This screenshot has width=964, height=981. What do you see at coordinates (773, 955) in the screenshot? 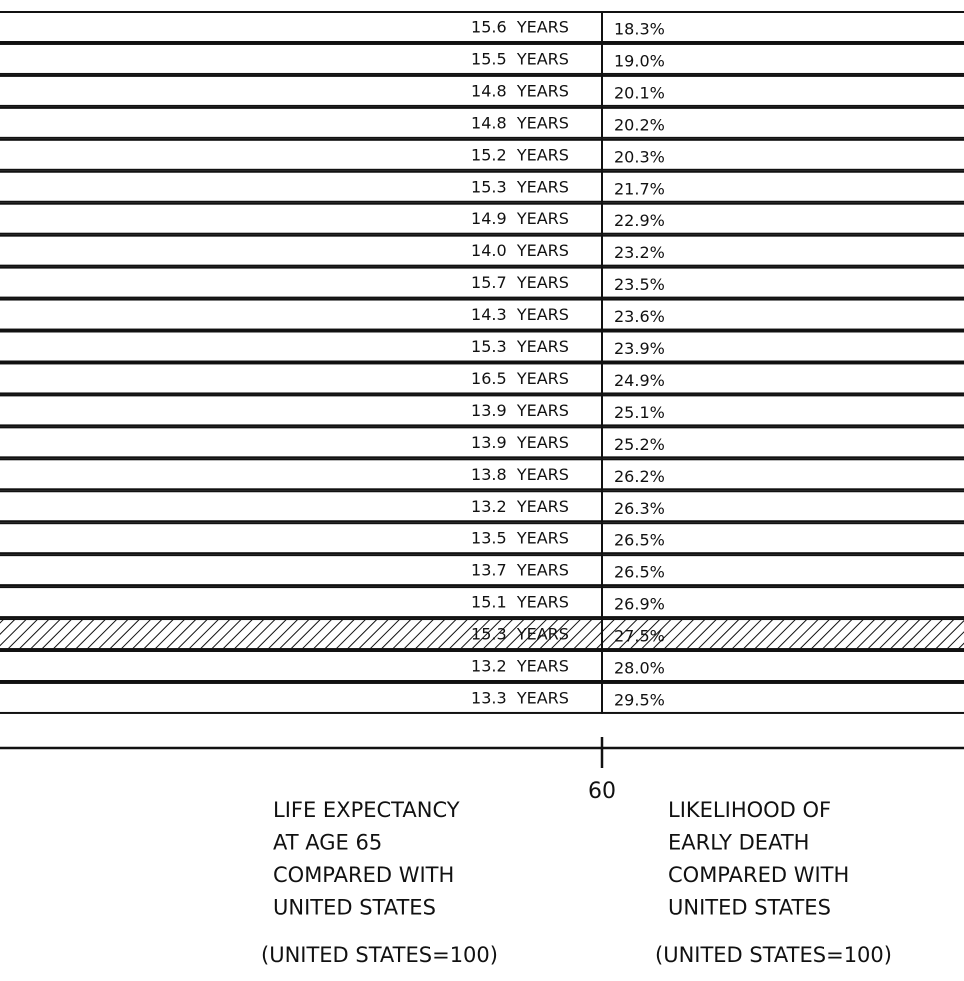
I see `x2-axis-note: (UNITED STATES=100)` at bounding box center [773, 955].